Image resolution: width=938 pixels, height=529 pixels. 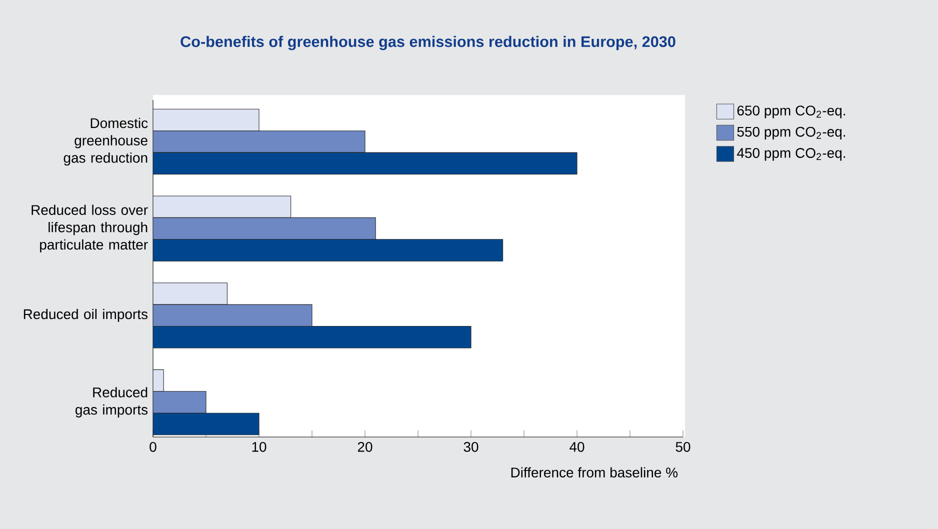 What do you see at coordinates (106, 142) in the screenshot?
I see `y-tick-label: Domestic greenhouse gas reduction` at bounding box center [106, 142].